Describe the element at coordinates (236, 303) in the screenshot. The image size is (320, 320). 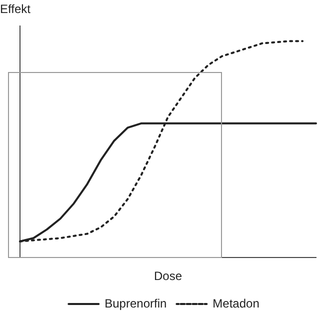
I see `legend-label: Metadon` at that location.